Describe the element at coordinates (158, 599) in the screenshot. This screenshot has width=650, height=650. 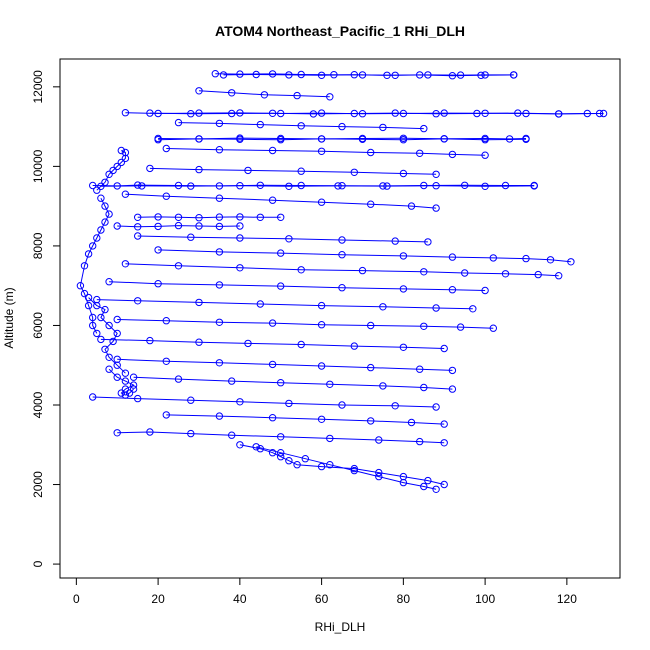
I see `x-tick-label: 20` at that location.